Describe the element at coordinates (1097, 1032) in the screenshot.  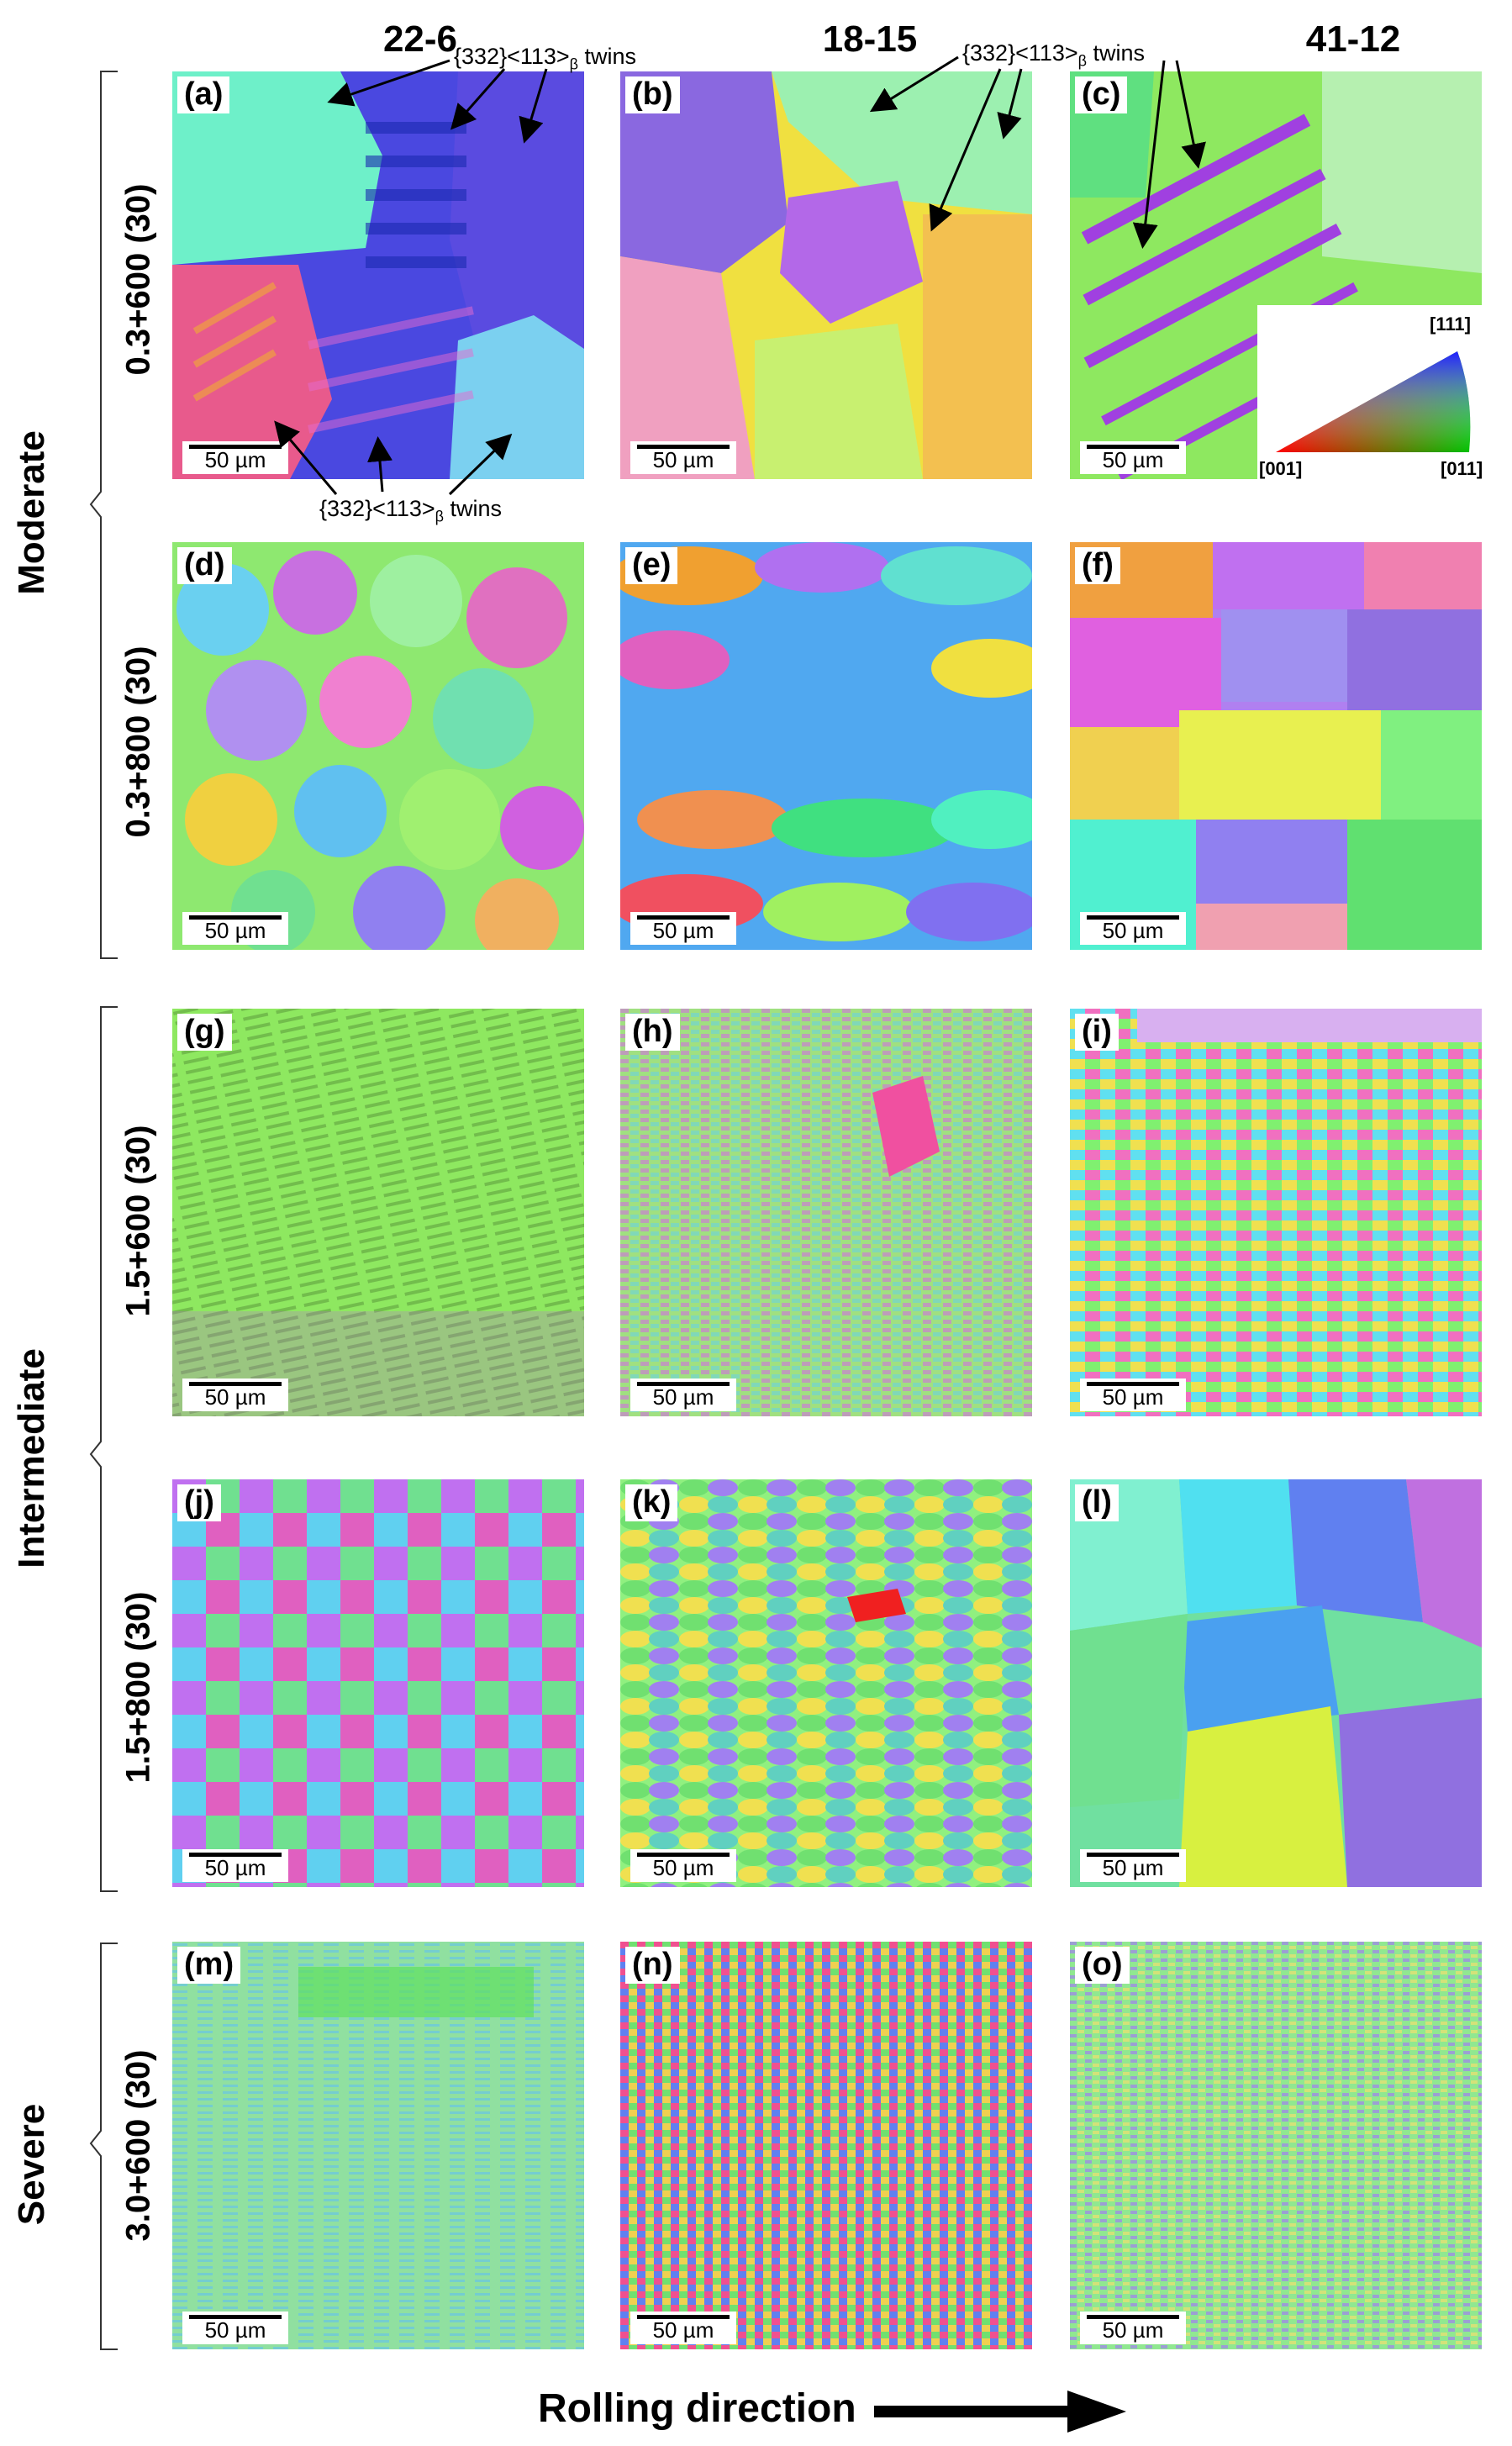
I see `panel-label-i: (i)` at that location.